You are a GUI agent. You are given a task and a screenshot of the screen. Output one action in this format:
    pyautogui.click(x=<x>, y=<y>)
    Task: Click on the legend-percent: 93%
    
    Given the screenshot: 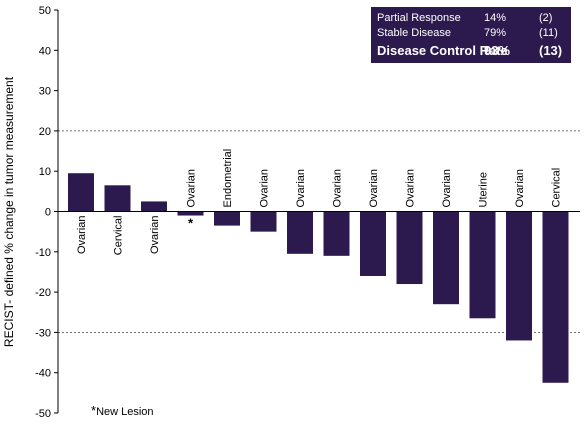 What is the action you would take?
    pyautogui.click(x=497, y=50)
    